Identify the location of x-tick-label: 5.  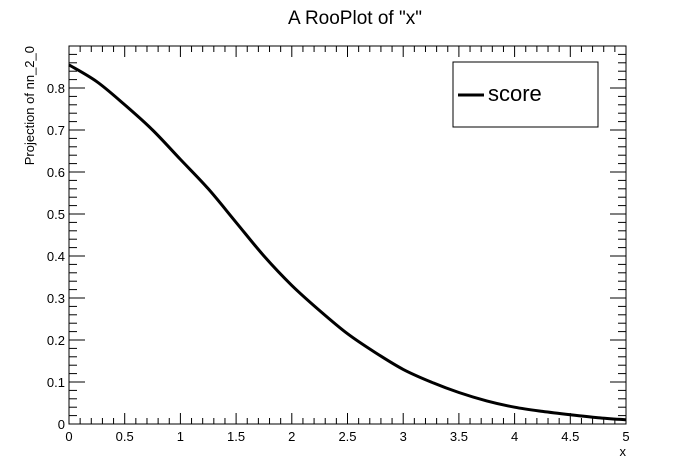
(625, 436).